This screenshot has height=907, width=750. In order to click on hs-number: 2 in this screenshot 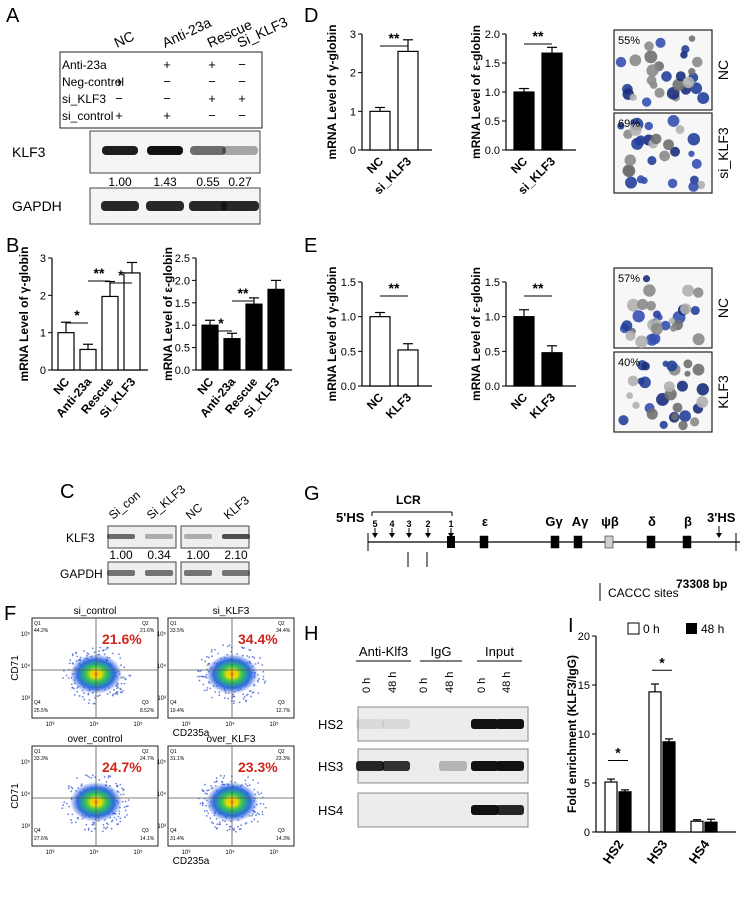, I will do `click(427, 524)`.